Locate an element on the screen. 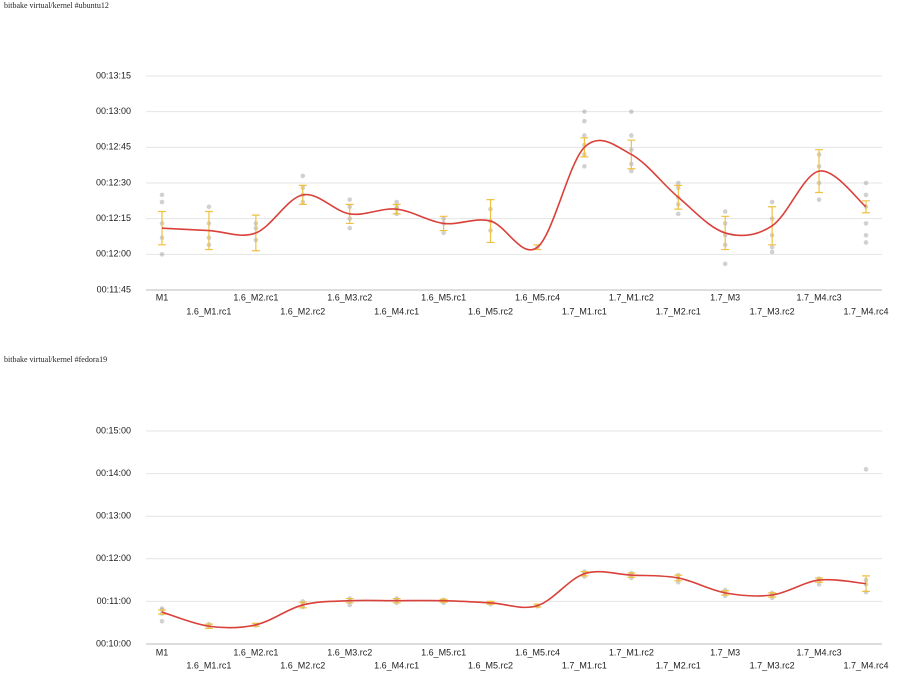 This screenshot has height=689, width=900. y-tick-label: 00:10:00 is located at coordinates (113, 643).